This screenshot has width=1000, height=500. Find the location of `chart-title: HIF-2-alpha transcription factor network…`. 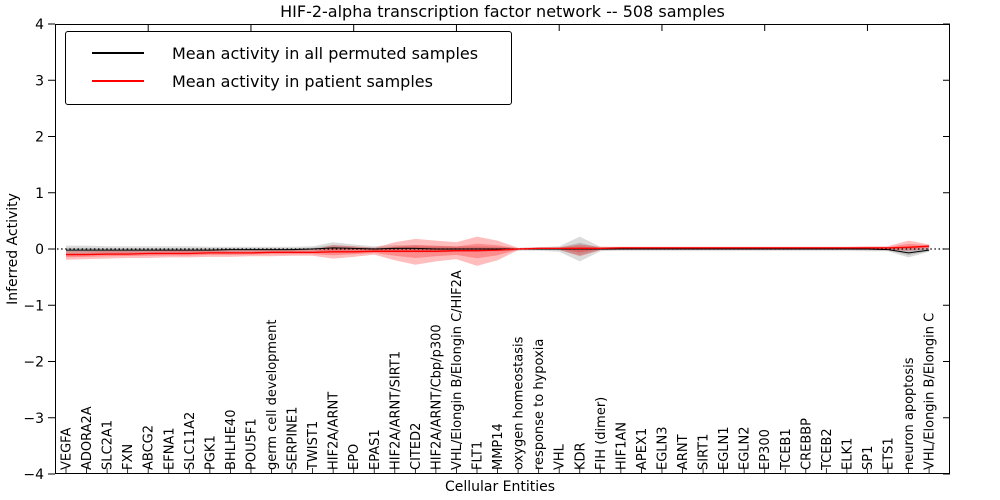

chart-title: HIF-2-alpha transcription factor network… is located at coordinates (502, 11).